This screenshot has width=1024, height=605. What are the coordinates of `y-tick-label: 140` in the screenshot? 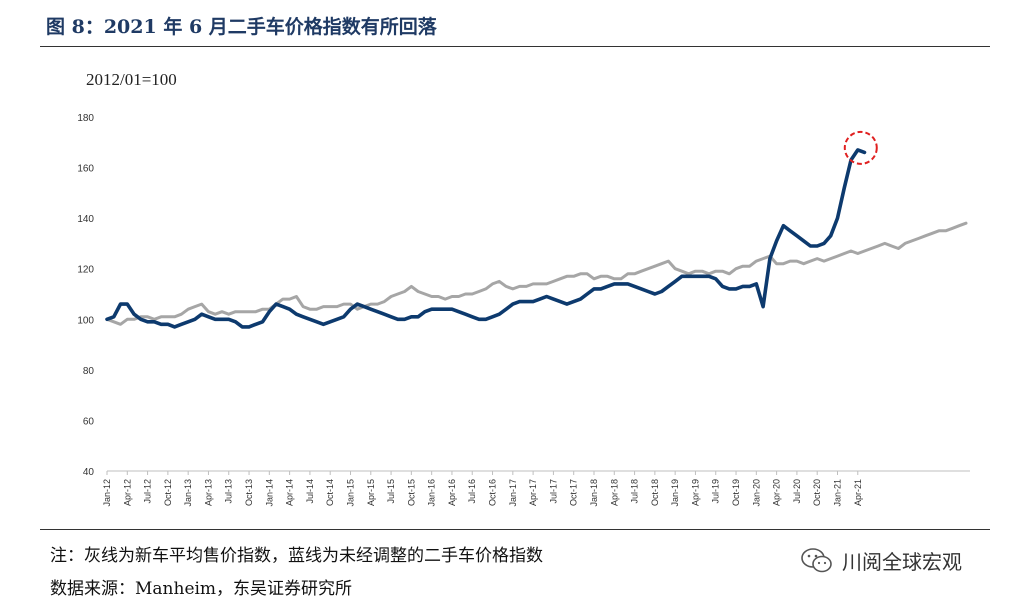 It's located at (85, 219).